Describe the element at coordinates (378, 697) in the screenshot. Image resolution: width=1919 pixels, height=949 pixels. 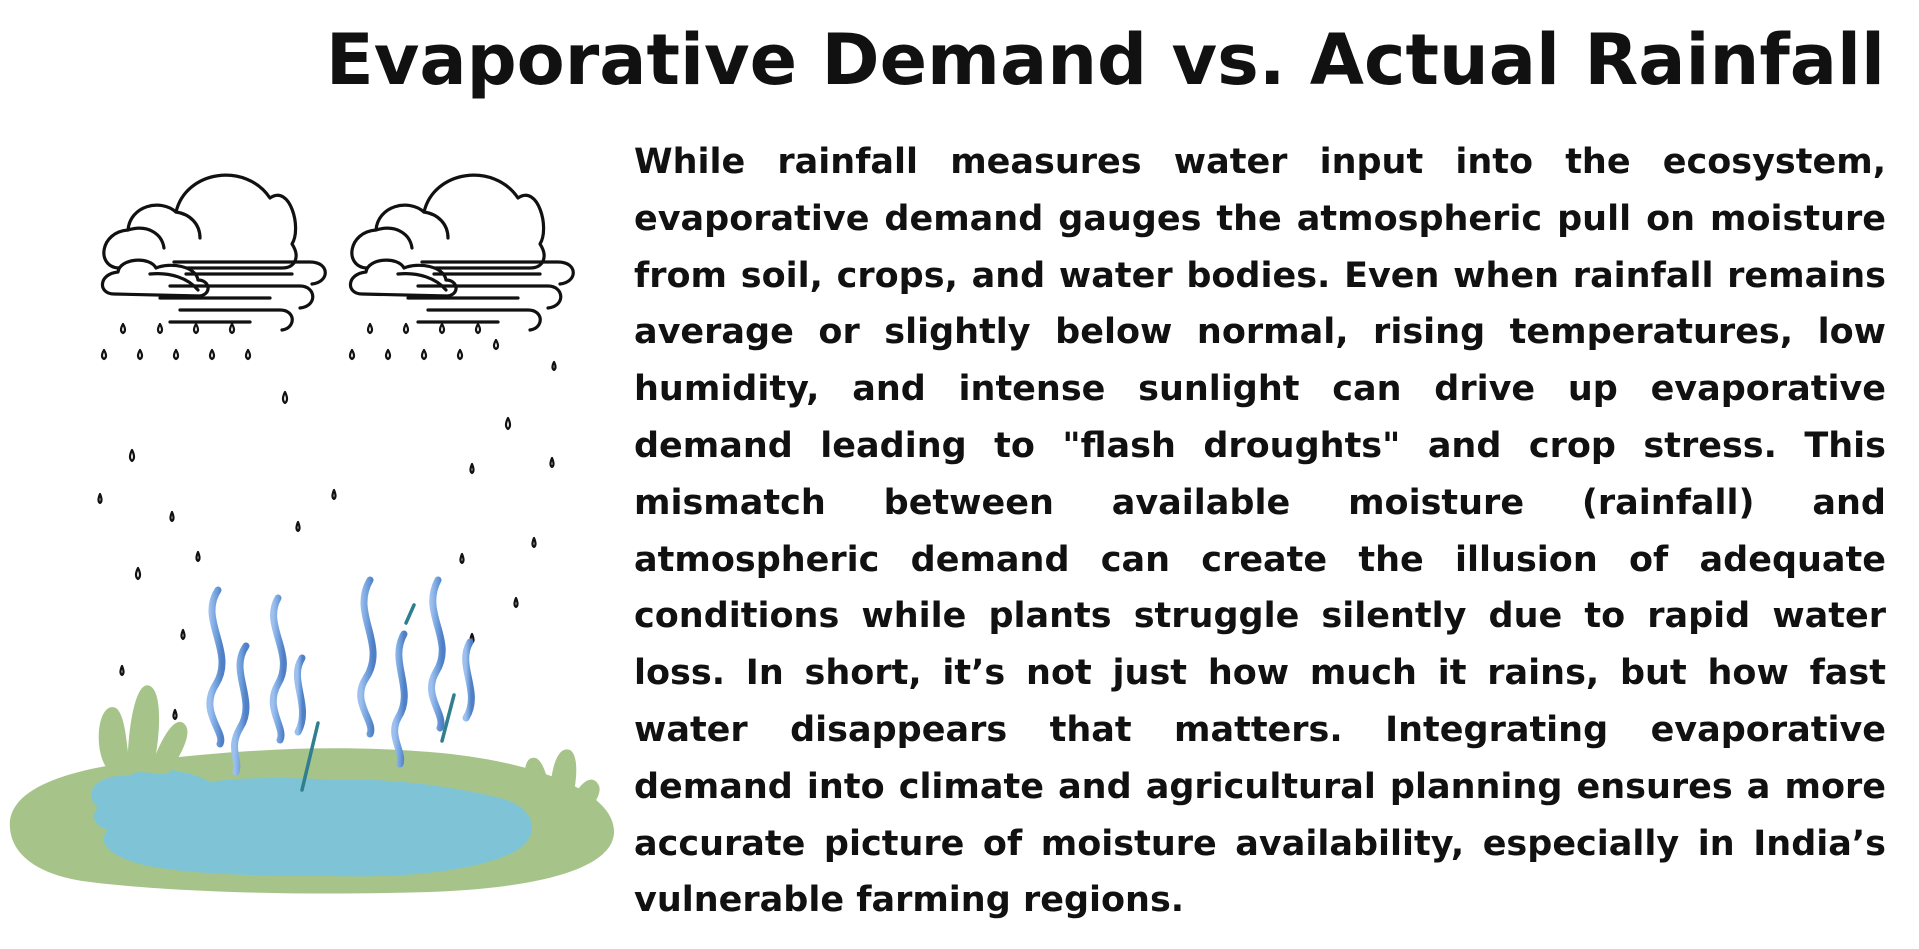
I see `falling-streaks-icon` at that location.